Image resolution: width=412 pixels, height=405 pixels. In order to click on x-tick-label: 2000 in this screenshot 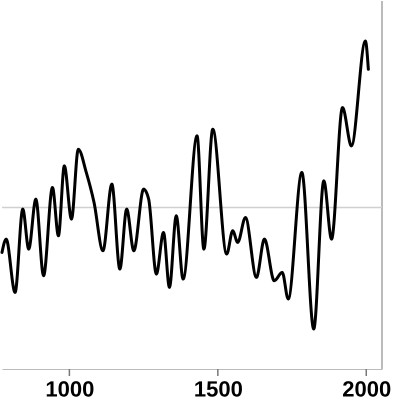, I will do `click(367, 389)`.